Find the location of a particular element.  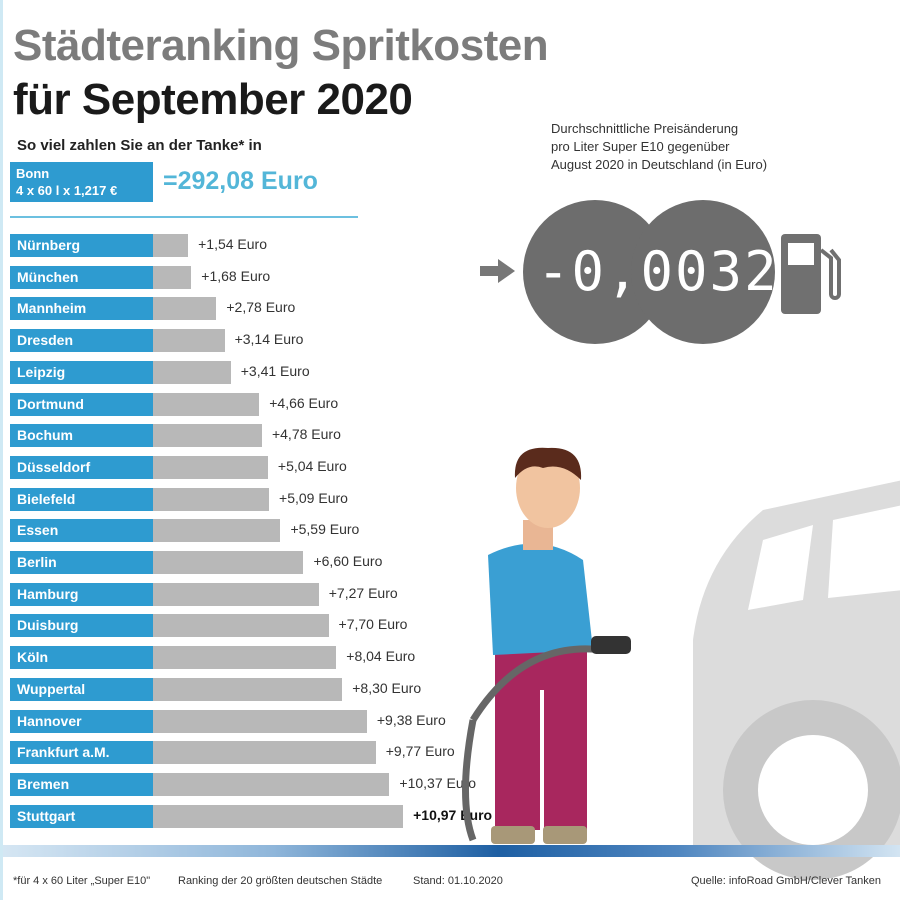

note-line: August 2020 in Deutschland (in Euro) is located at coordinates (659, 164).